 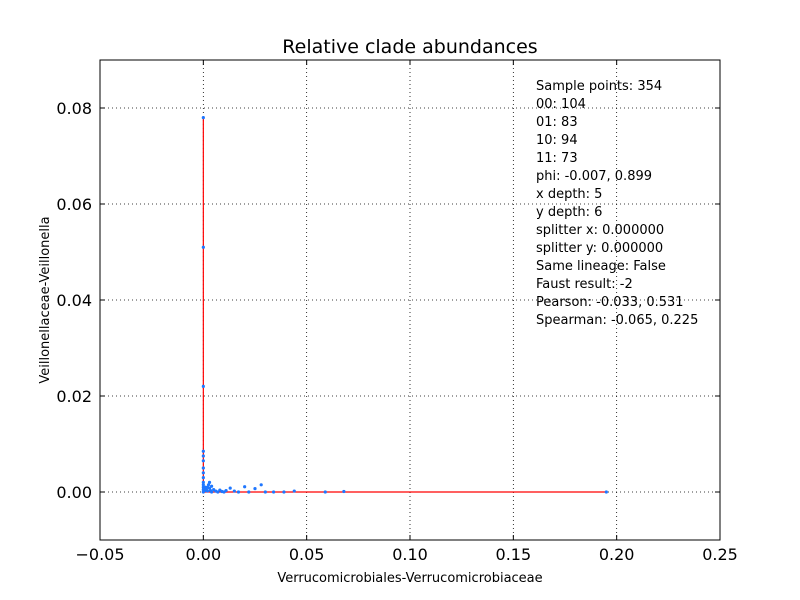 What do you see at coordinates (599, 248) in the screenshot?
I see `stats-line: splitter y: 0.000000` at bounding box center [599, 248].